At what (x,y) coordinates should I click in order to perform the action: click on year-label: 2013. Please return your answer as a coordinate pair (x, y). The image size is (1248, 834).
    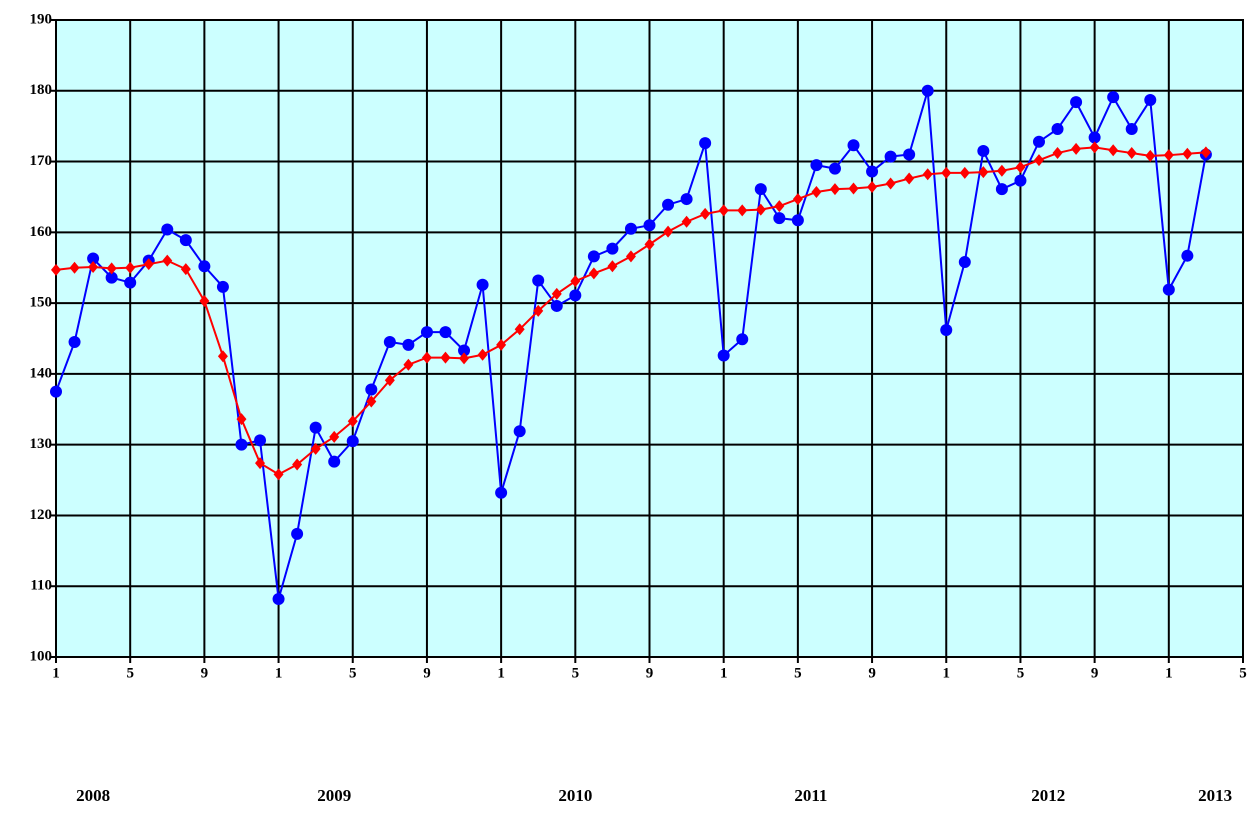
    Looking at the image, I should click on (1215, 795).